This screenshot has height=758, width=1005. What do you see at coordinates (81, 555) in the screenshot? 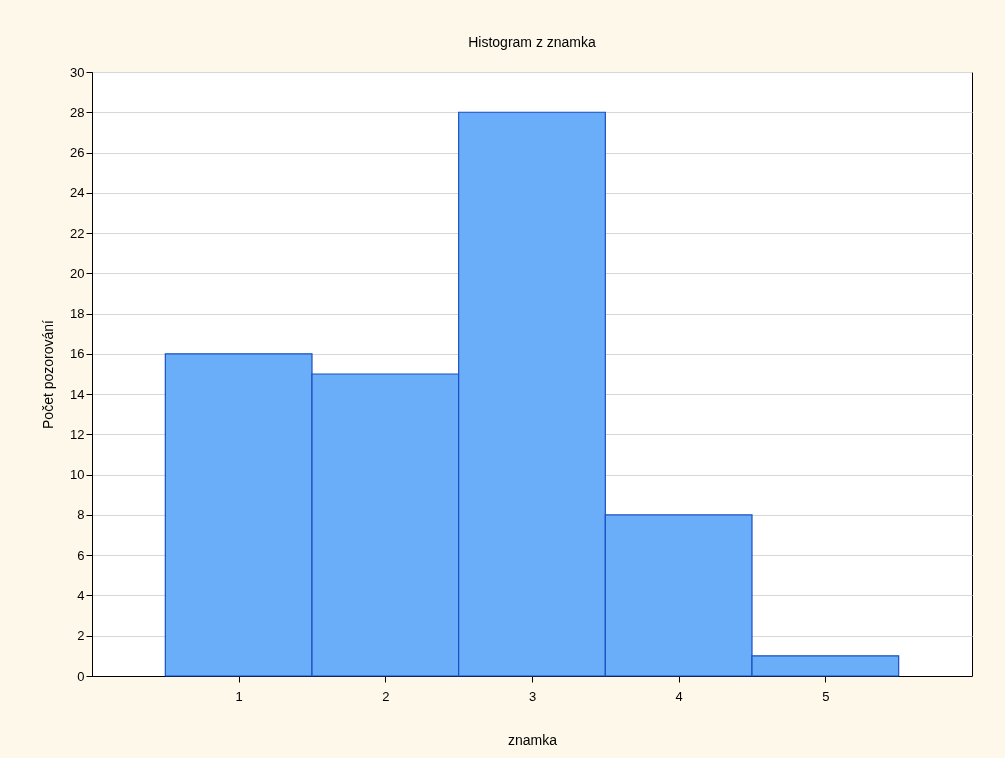
I see `y-tick-label: 6` at bounding box center [81, 555].